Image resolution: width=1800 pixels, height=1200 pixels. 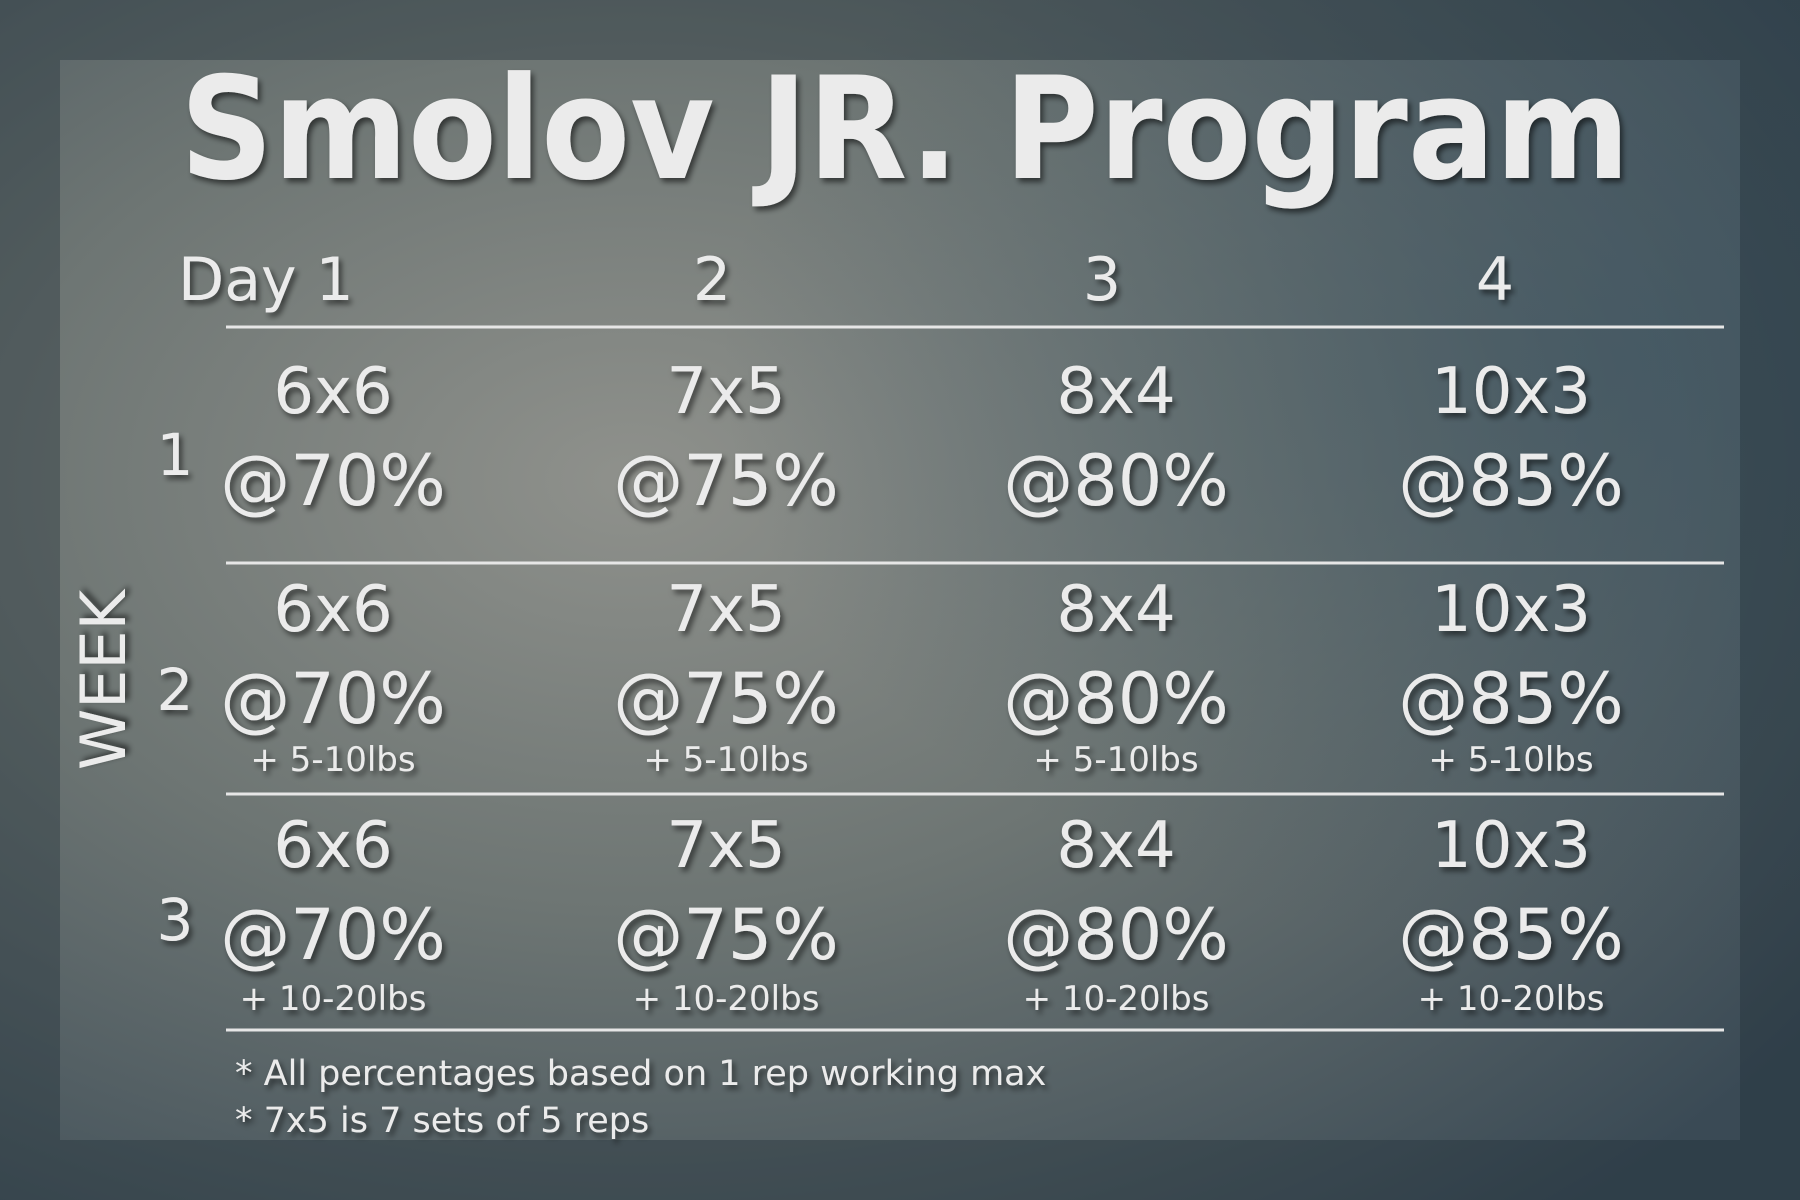 I want to click on note: * 7x5 is 7 sets of 5 reps, so click(x=442, y=1121).